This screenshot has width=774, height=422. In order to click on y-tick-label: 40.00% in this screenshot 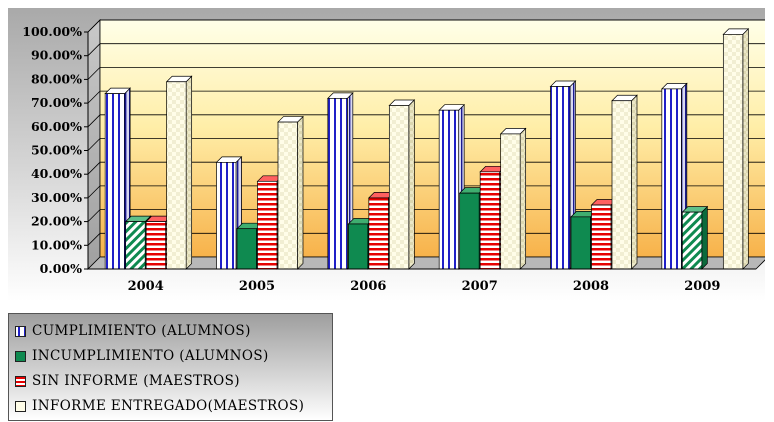, I will do `click(56, 173)`.